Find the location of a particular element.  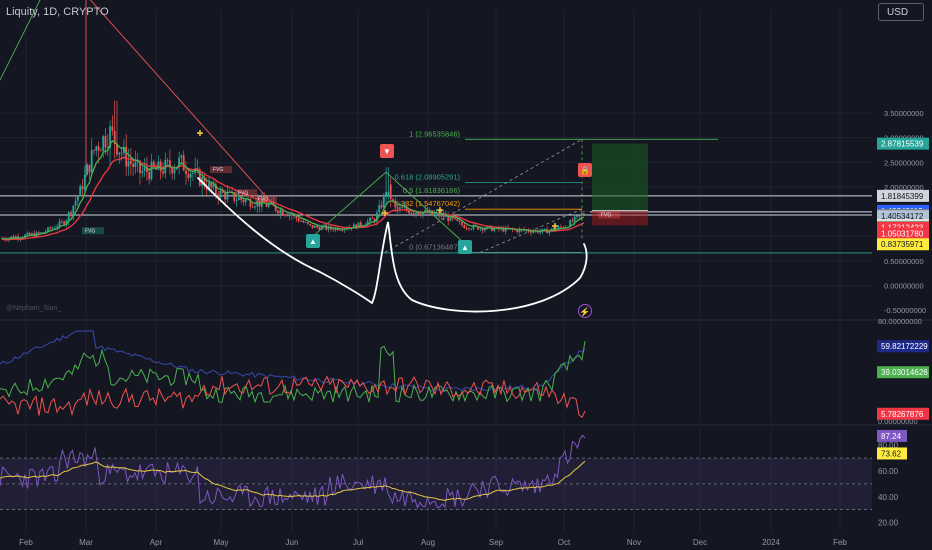

fib-level-label: 0.618 (2.08905291) is located at coordinates (428, 177).